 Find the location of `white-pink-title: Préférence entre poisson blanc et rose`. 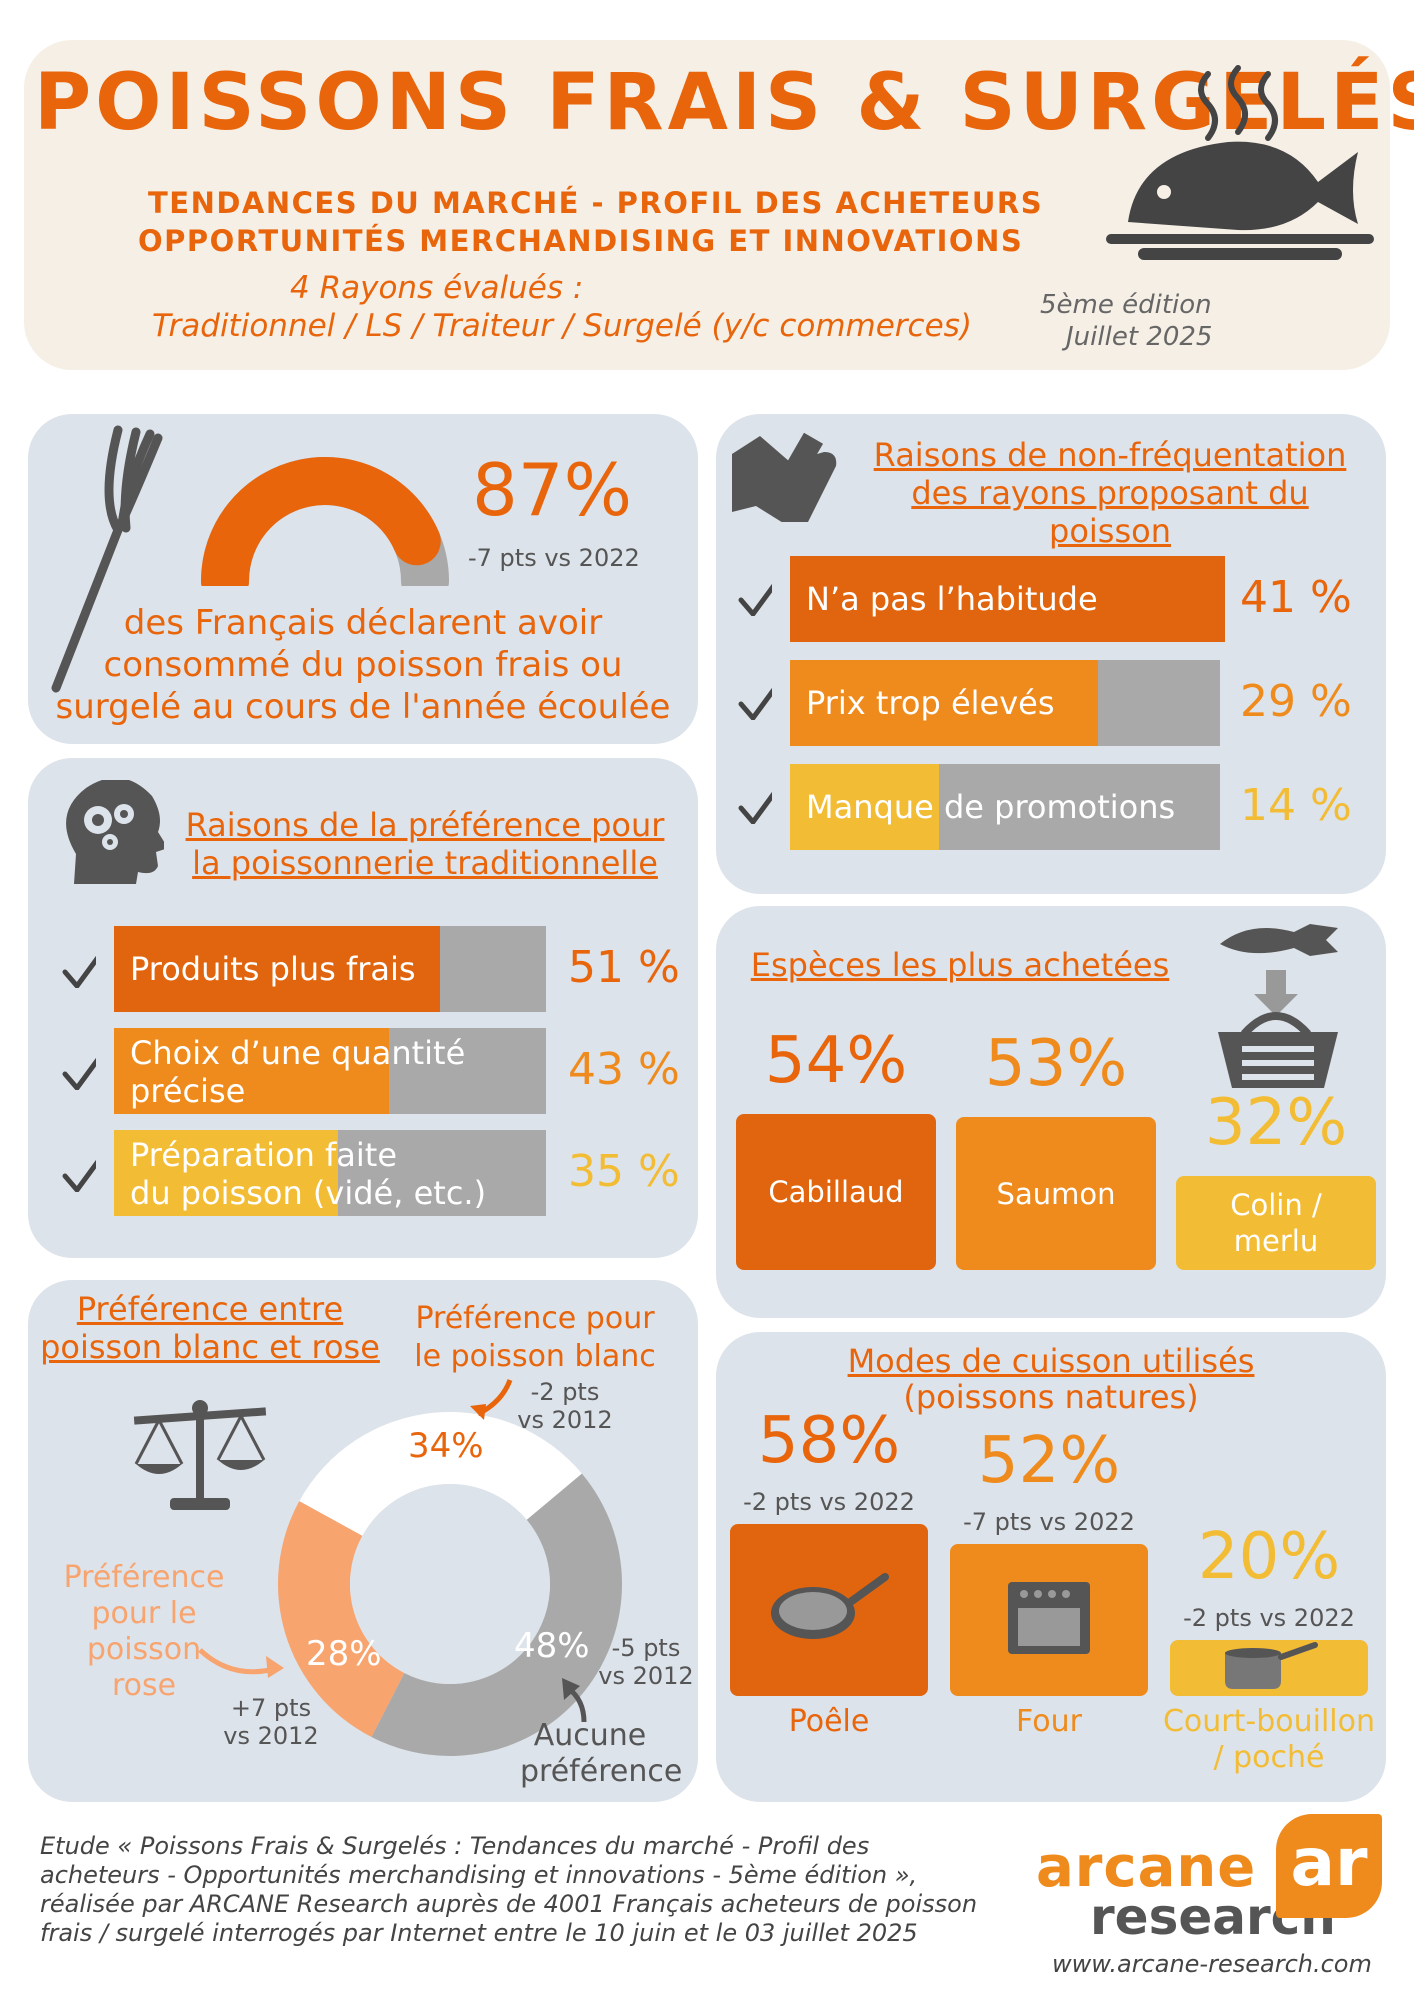

white-pink-title: Préférence entre poisson blanc et rose is located at coordinates (210, 1328).